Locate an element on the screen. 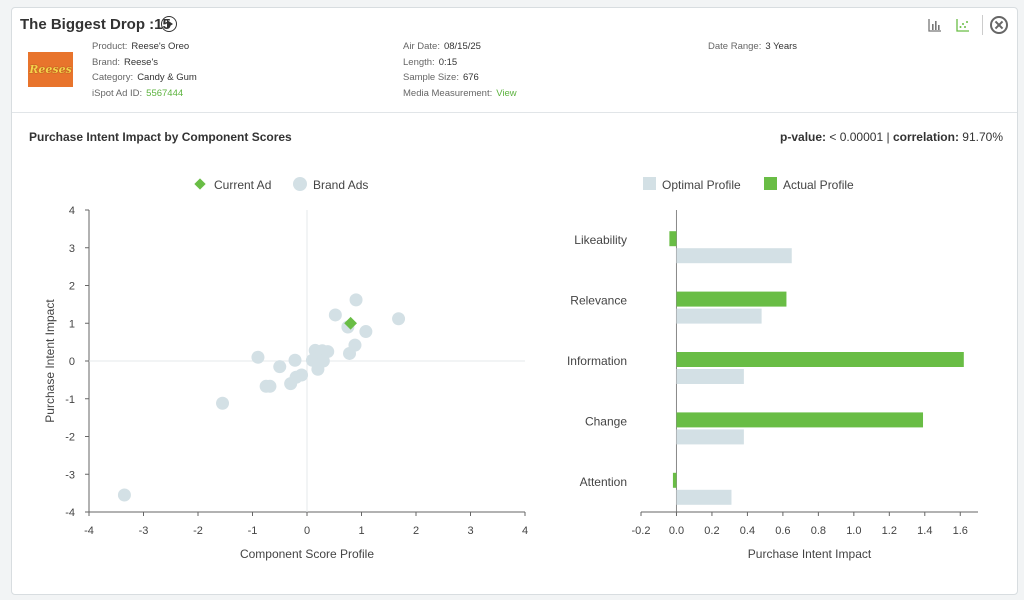  meta-ad-id: iSpot Ad ID: 5567444 is located at coordinates (138, 93).